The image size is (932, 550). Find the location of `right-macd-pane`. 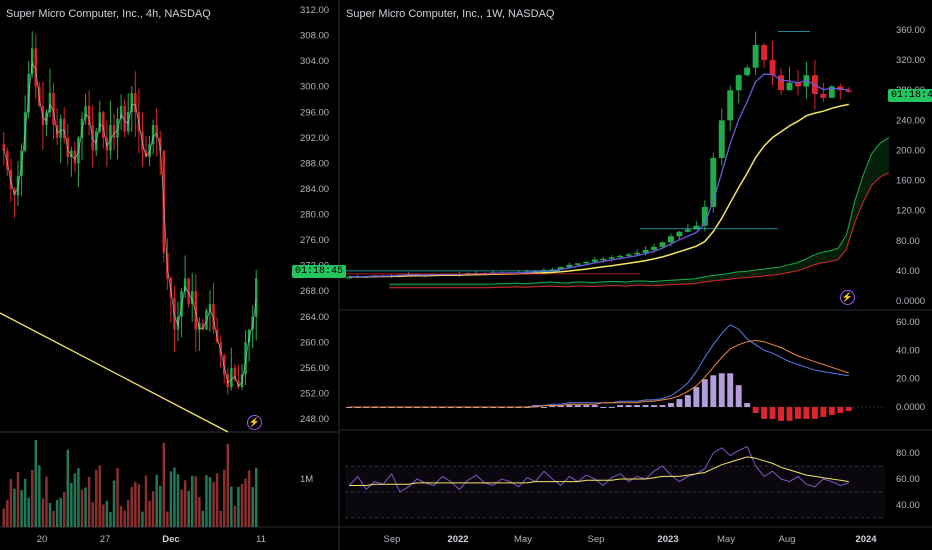

right-macd-pane is located at coordinates (615, 372).